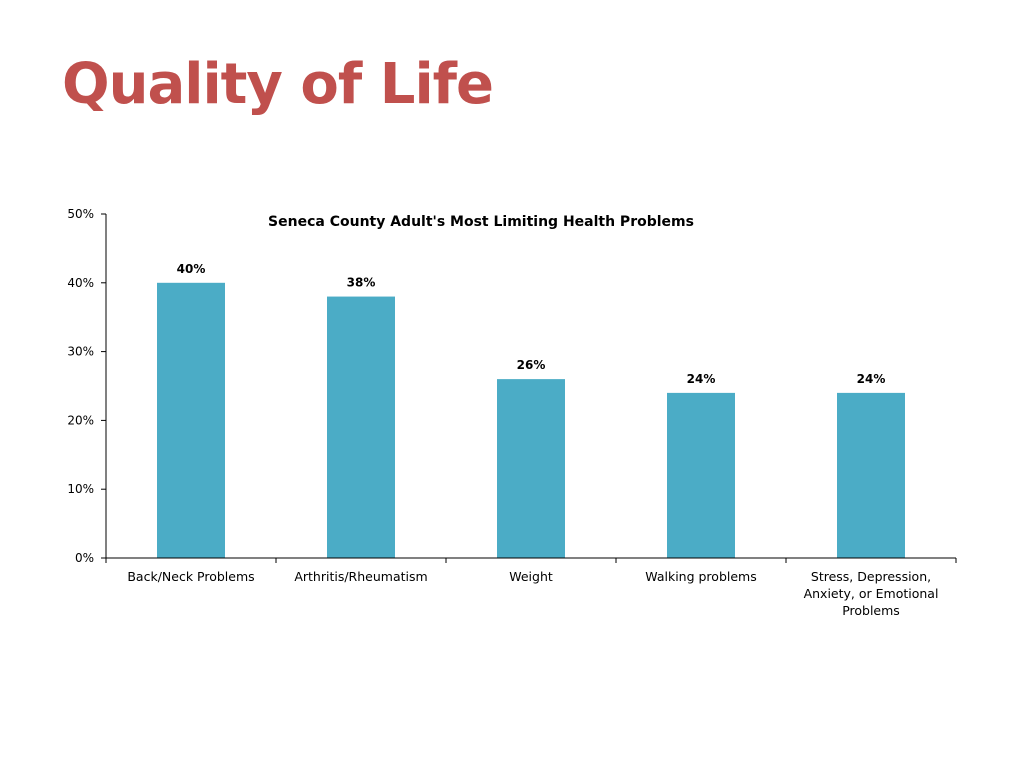 The width and height of the screenshot is (1024, 768). What do you see at coordinates (361, 283) in the screenshot?
I see `data-label: 38%` at bounding box center [361, 283].